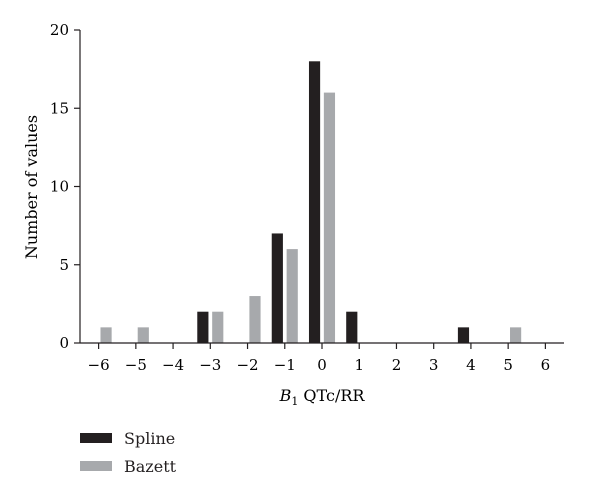 The width and height of the screenshot is (600, 487). Describe the element at coordinates (96, 466) in the screenshot. I see `legend-swatch-bazett` at that location.